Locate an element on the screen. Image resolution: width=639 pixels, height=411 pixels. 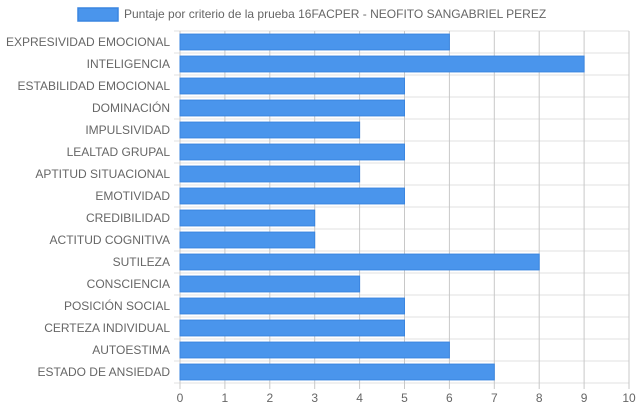
y-tick-label: POSICIÓN SOCIAL is located at coordinates (117, 305).